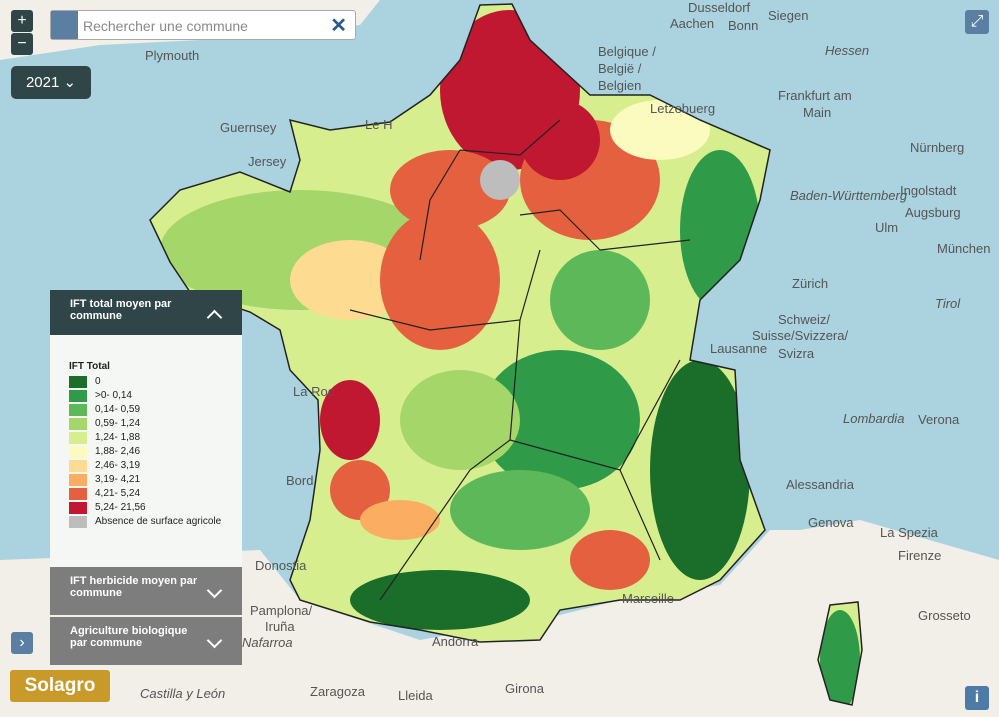  What do you see at coordinates (22, 21) in the screenshot?
I see `zoom-in: +` at bounding box center [22, 21].